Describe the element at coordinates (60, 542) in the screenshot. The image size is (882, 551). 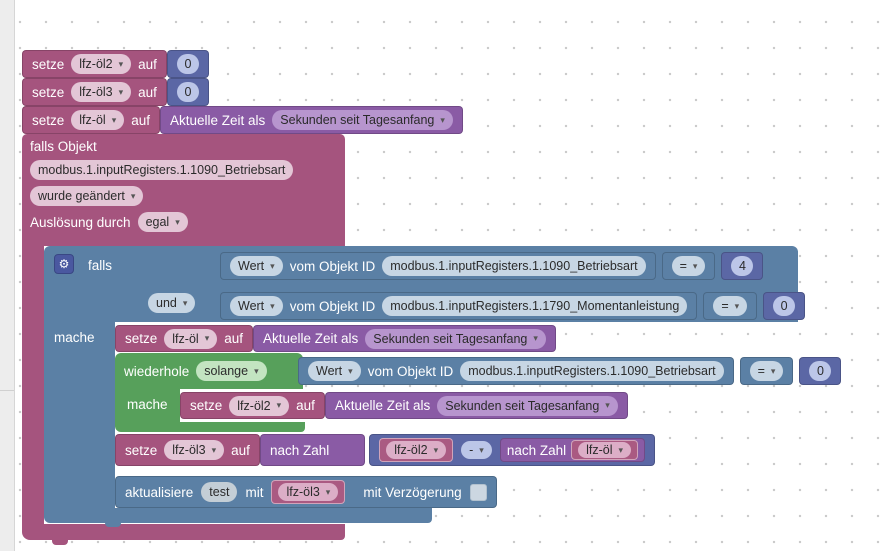
I see `trigger-next-notch` at that location.